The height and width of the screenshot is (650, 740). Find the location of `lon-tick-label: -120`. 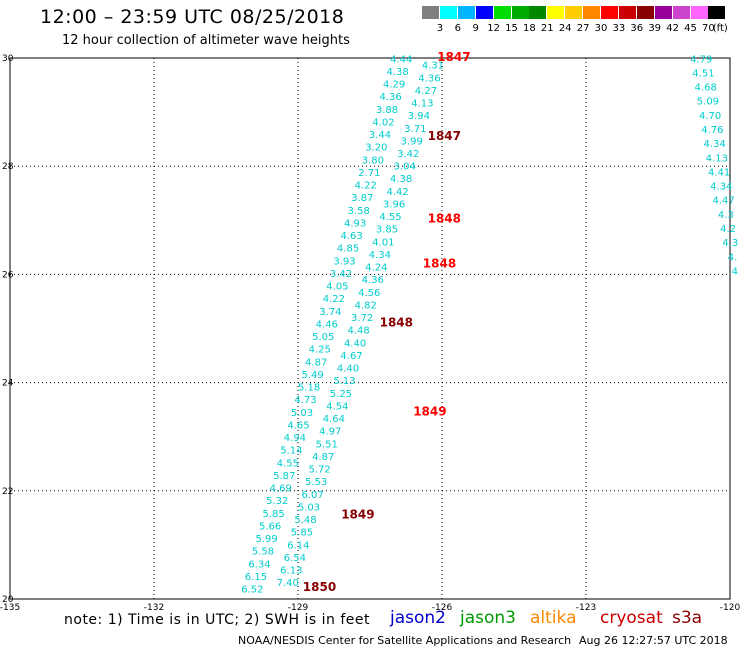

lon-tick-label: -120 is located at coordinates (730, 608).